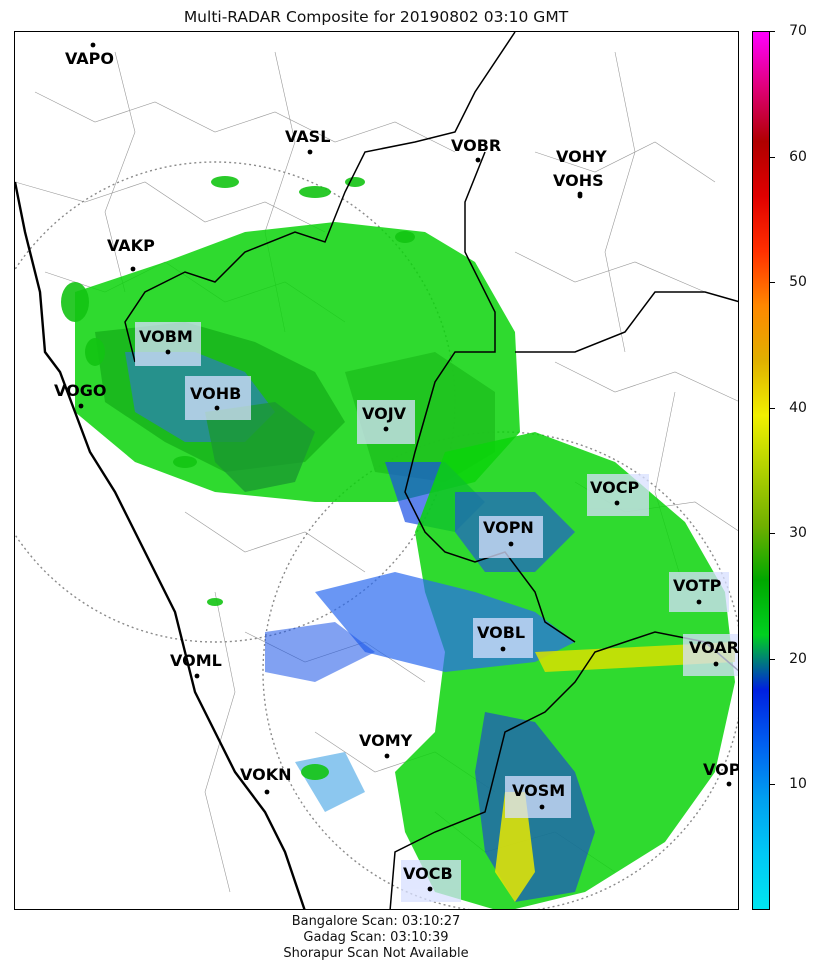 Image resolution: width=825 pixels, height=972 pixels. Describe the element at coordinates (714, 647) in the screenshot. I see `station-label-voar: VOAR` at that location.